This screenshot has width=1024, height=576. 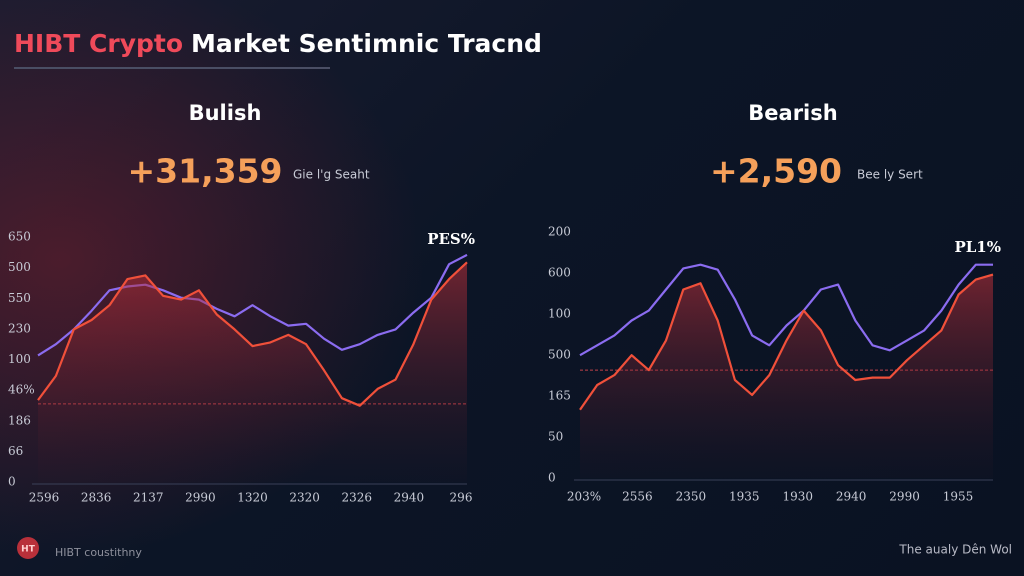 I want to click on panel-title: Bulish, so click(x=225, y=113).